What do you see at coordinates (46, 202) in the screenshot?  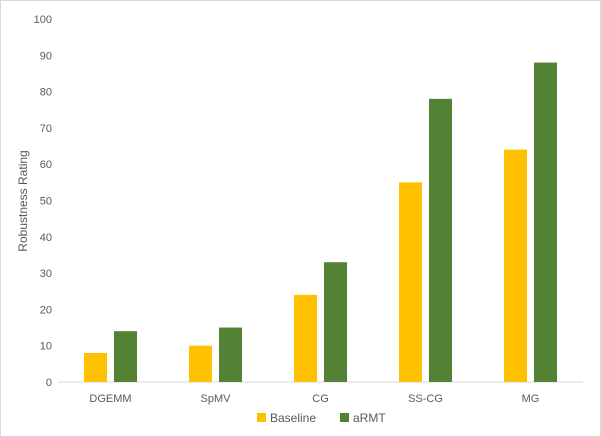 I see `y-tick-label: 50` at bounding box center [46, 202].